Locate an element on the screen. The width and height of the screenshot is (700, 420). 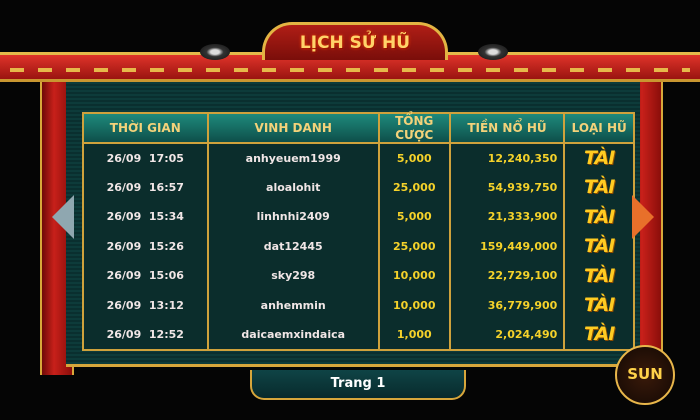
cell-time: 26/09 15:26 is located at coordinates (145, 246).